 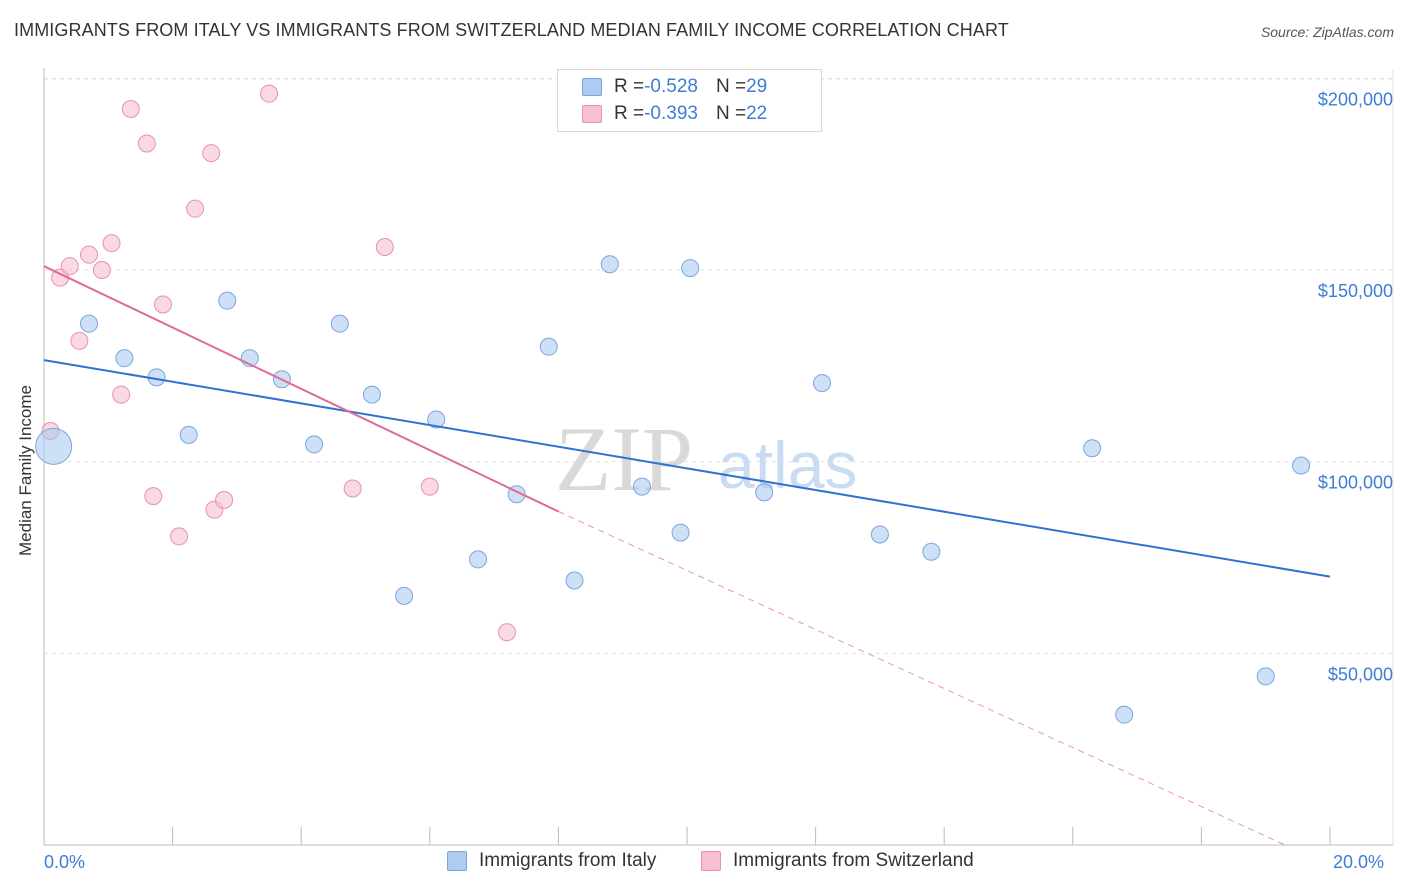 What do you see at coordinates (568, 860) in the screenshot?
I see `legend-label-italy: Immigrants from Italy` at bounding box center [568, 860].